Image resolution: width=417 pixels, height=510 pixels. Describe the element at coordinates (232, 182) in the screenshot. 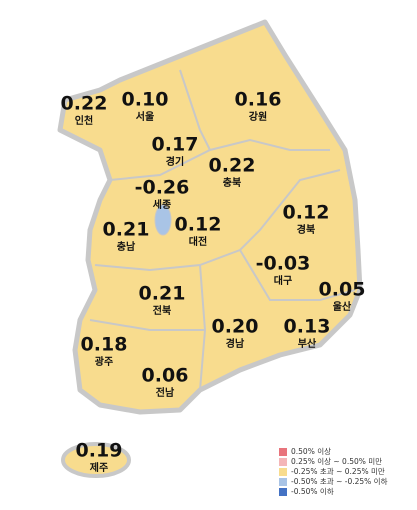

I see `region-name: 충북` at that location.